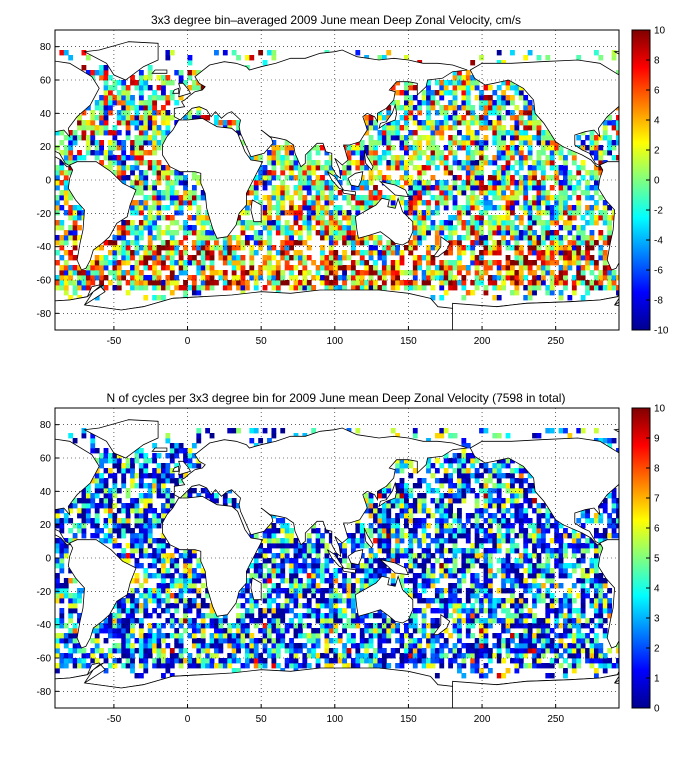  What do you see at coordinates (188, 341) in the screenshot?
I see `x-tick-label: 0` at bounding box center [188, 341].